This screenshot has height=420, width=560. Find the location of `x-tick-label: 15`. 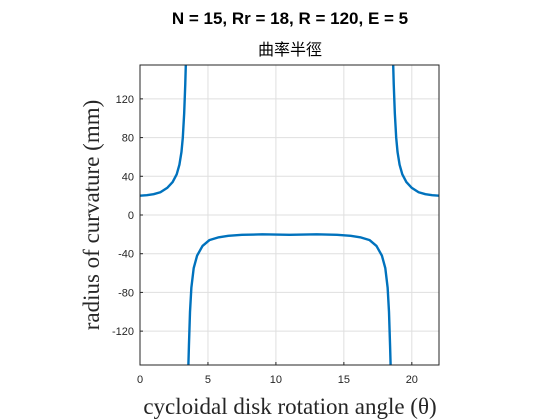

x-tick-label: 15 is located at coordinates (344, 380).